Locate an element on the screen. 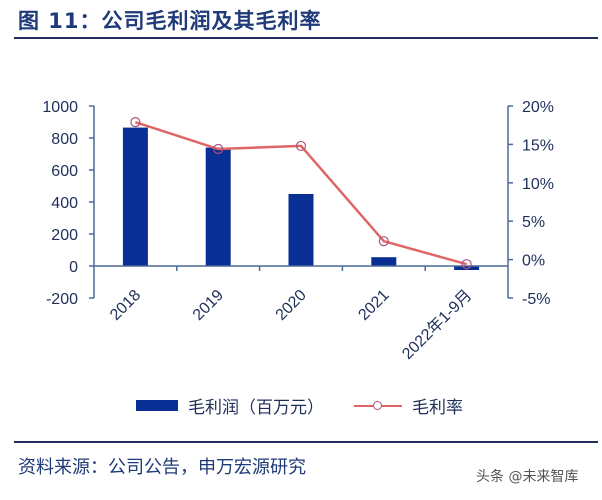  left-axis-tick-label: 0 is located at coordinates (73, 267).